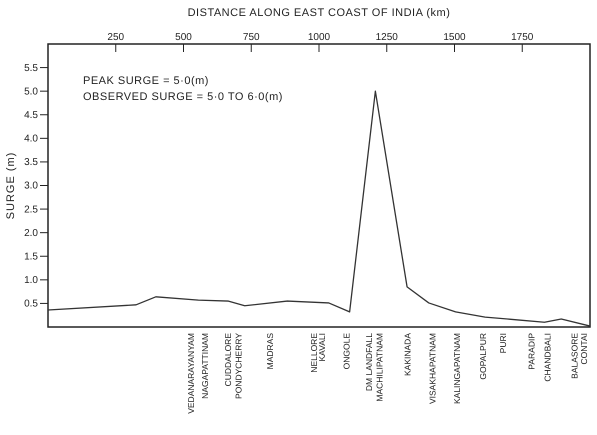  Describe the element at coordinates (369, 362) in the screenshot. I see `text: DM LANDFALL` at that location.